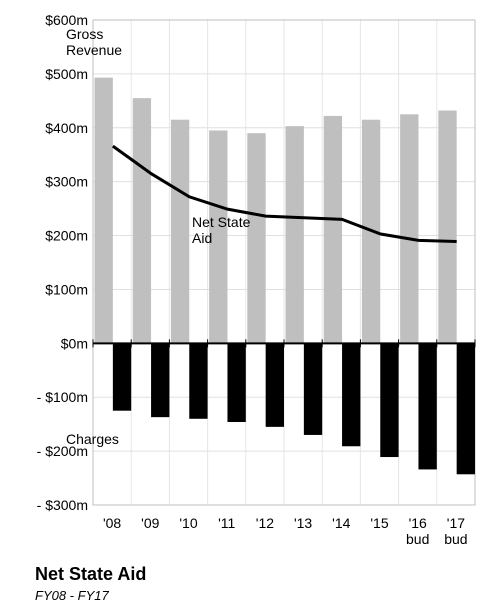 This screenshot has height=609, width=477. What do you see at coordinates (66, 236) in the screenshot?
I see `y-tick-label: $200m` at bounding box center [66, 236].